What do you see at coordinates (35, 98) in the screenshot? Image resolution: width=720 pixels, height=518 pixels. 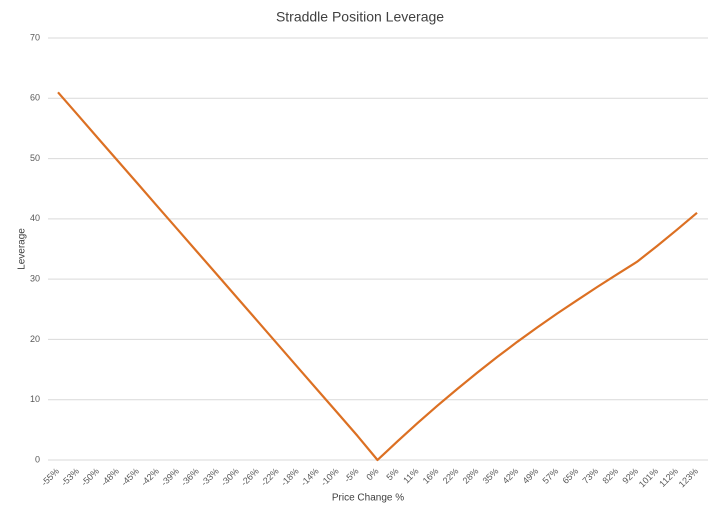 I see `y-tick-label: 60` at bounding box center [35, 98].